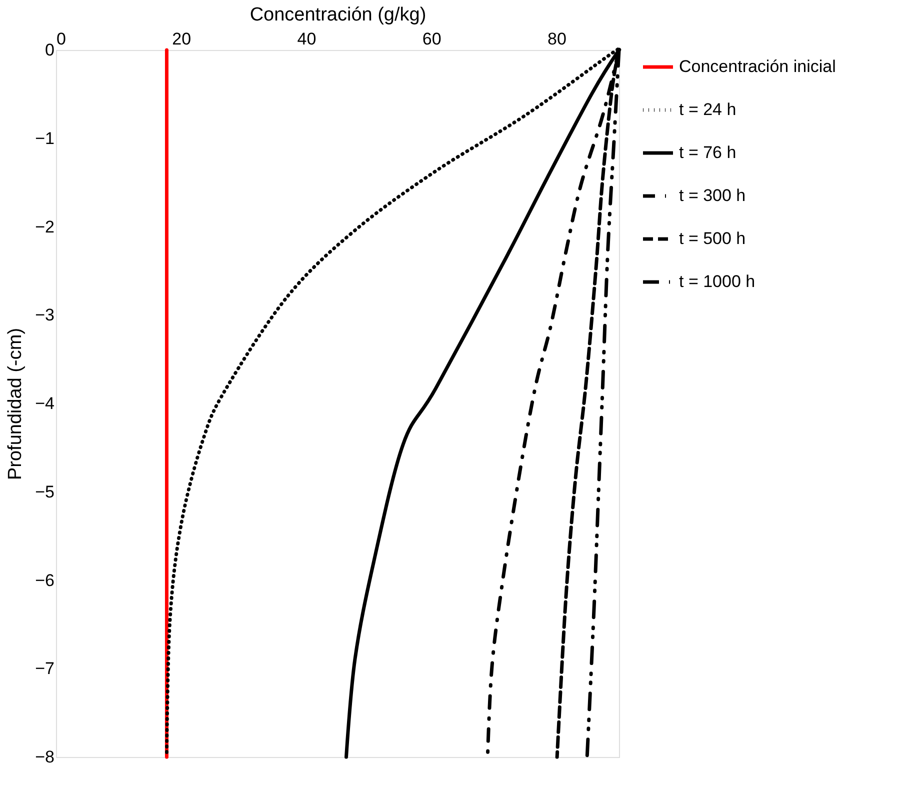 The width and height of the screenshot is (909, 796). What do you see at coordinates (712, 238) in the screenshot?
I see `legend-label: t = 500 h` at bounding box center [712, 238].